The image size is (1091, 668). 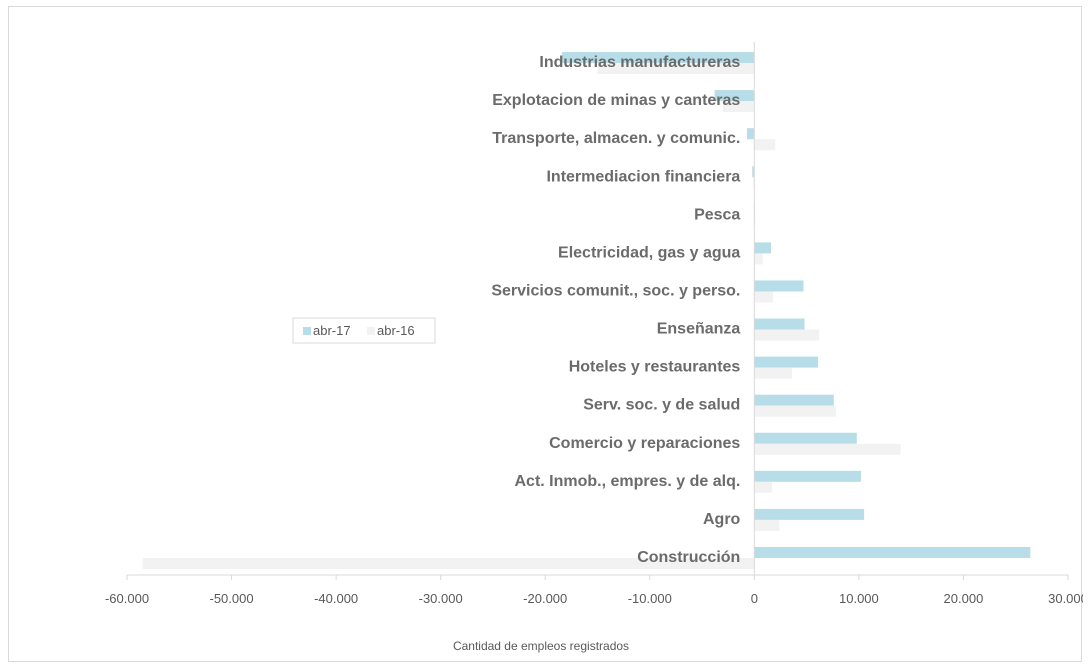 What do you see at coordinates (627, 481) in the screenshot?
I see `category-label: Act. Inmob., empres. y de alq.` at bounding box center [627, 481].